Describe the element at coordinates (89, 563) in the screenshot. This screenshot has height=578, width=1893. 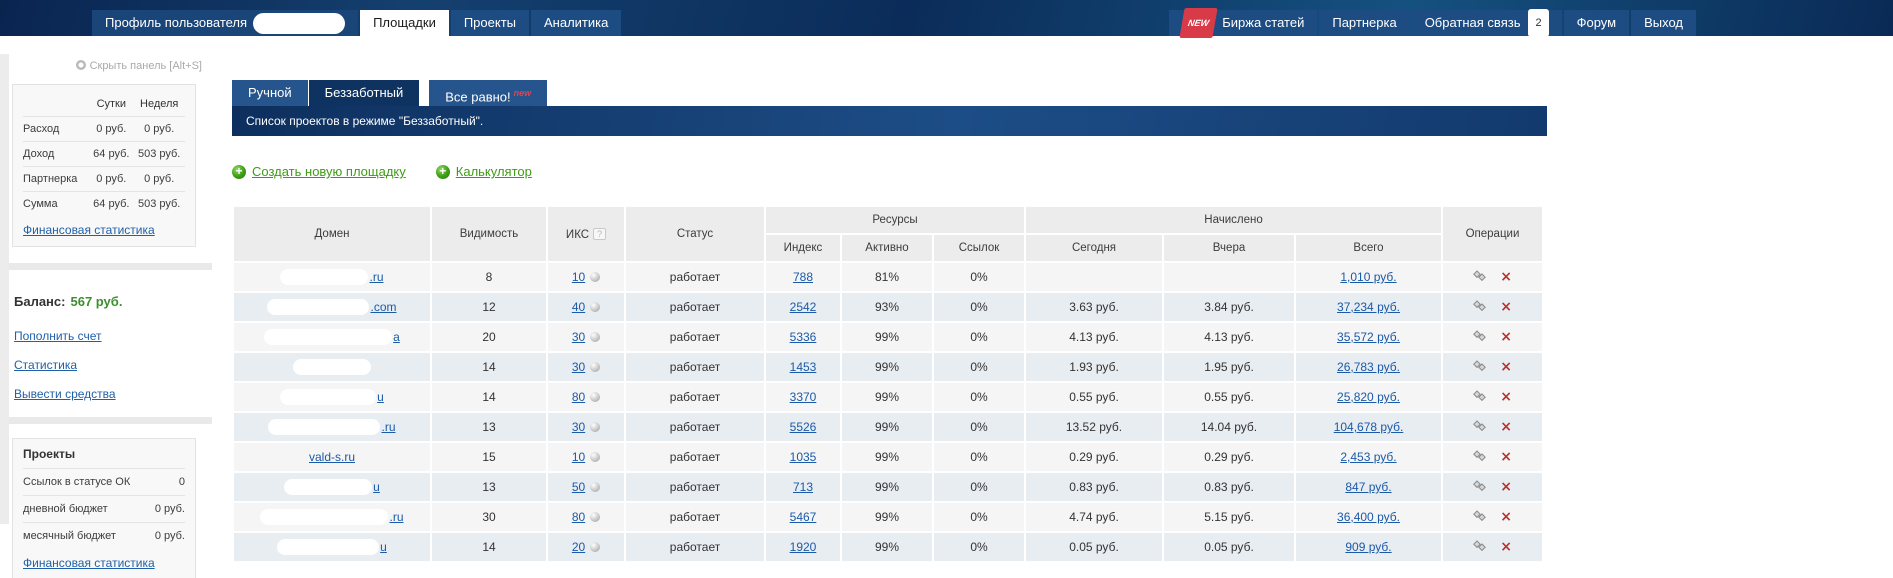
I see `projects-finance-statistics-link: Финансовая статистика` at that location.